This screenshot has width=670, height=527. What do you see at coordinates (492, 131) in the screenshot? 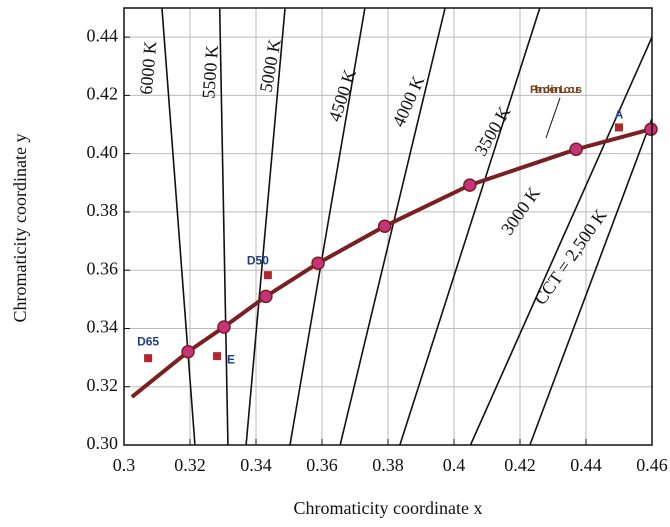
I see `isotherm-label: 3500 K` at bounding box center [492, 131].